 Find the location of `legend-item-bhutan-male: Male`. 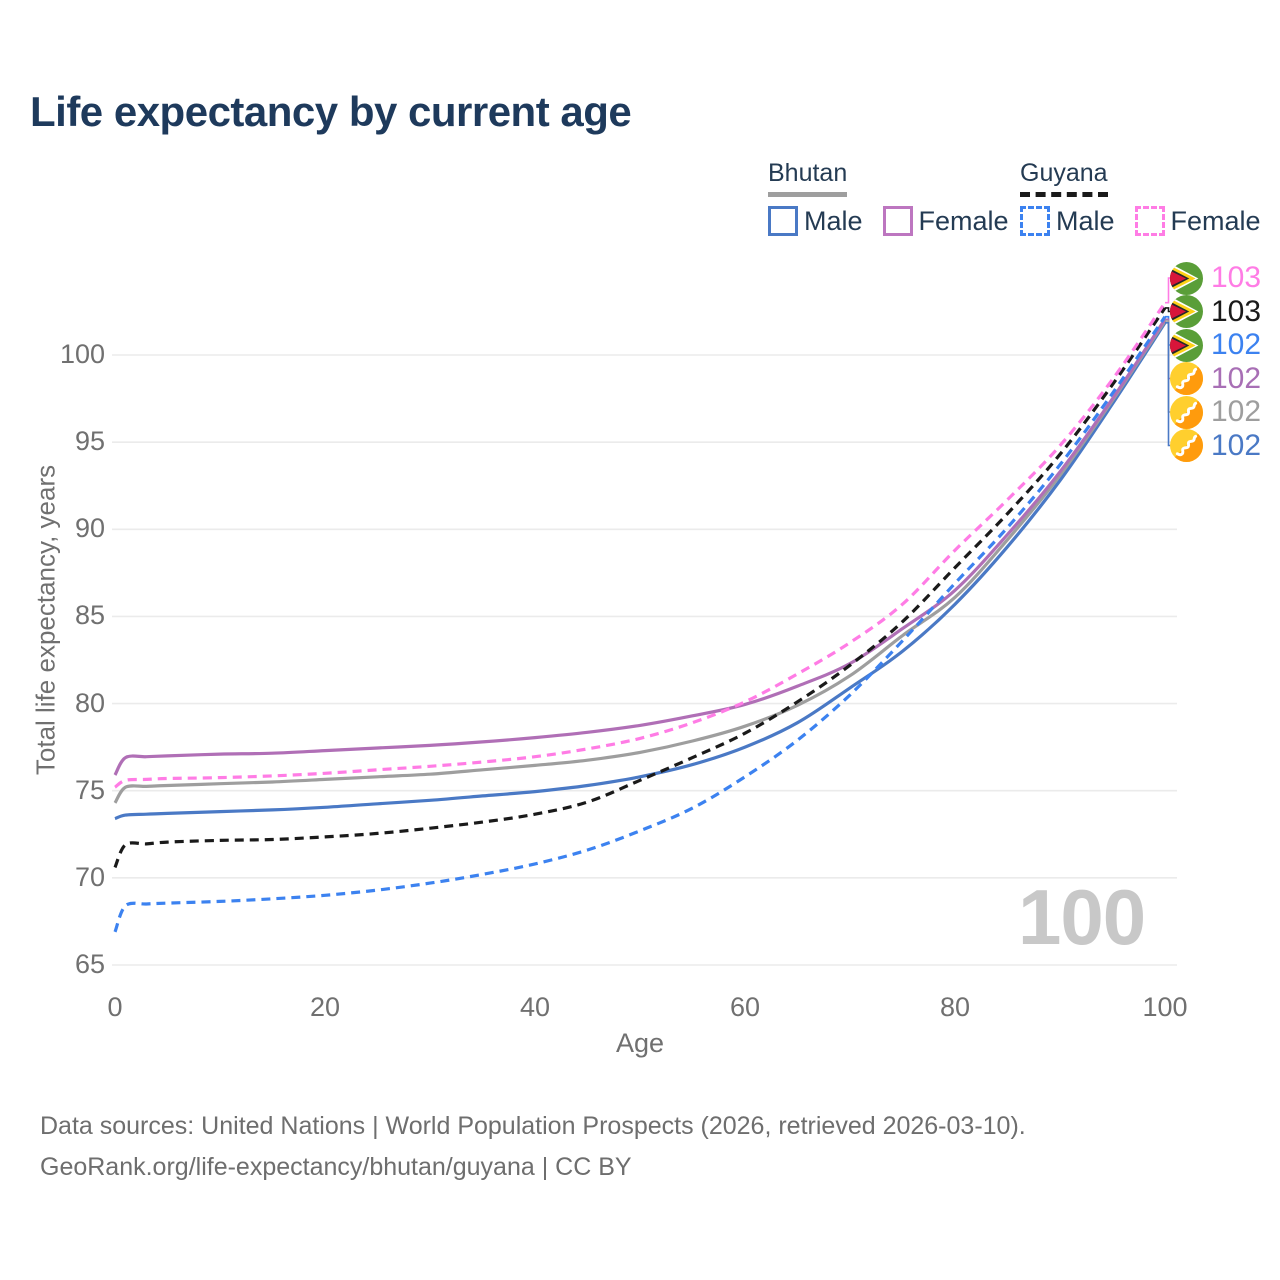

legend-item-bhutan-male: Male is located at coordinates (815, 221).